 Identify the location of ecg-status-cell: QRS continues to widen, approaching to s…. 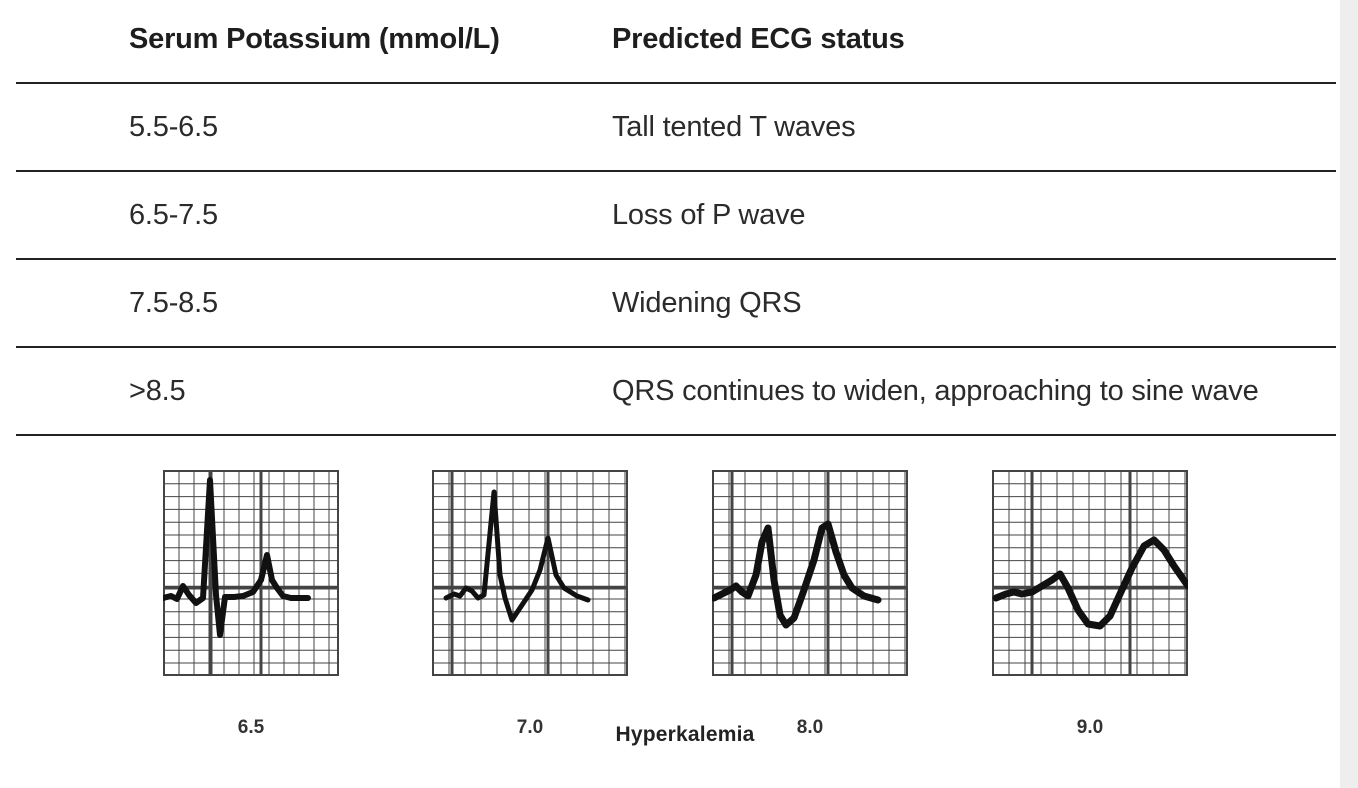
(935, 390).